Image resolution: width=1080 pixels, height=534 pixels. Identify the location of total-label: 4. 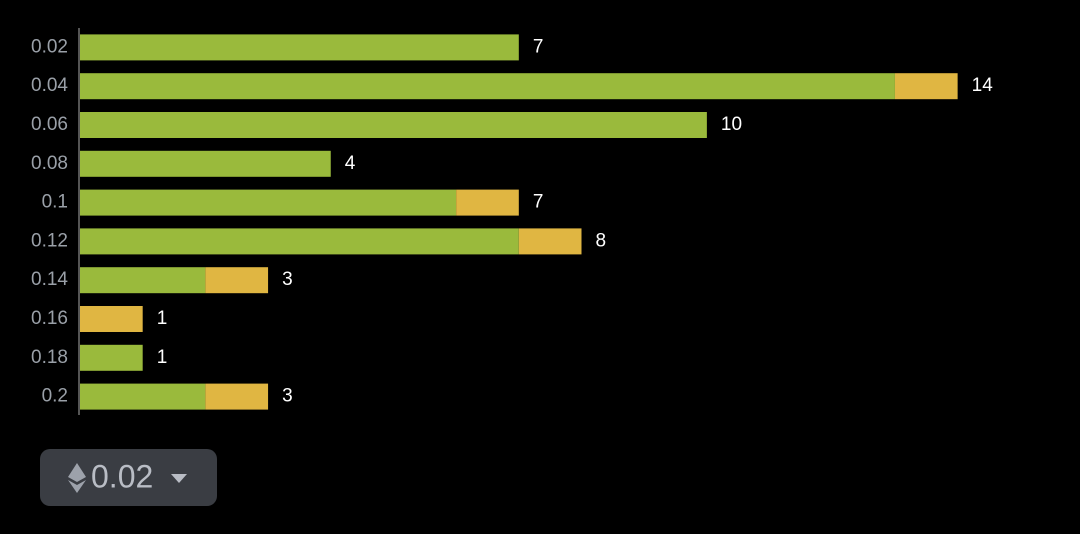
(350, 163).